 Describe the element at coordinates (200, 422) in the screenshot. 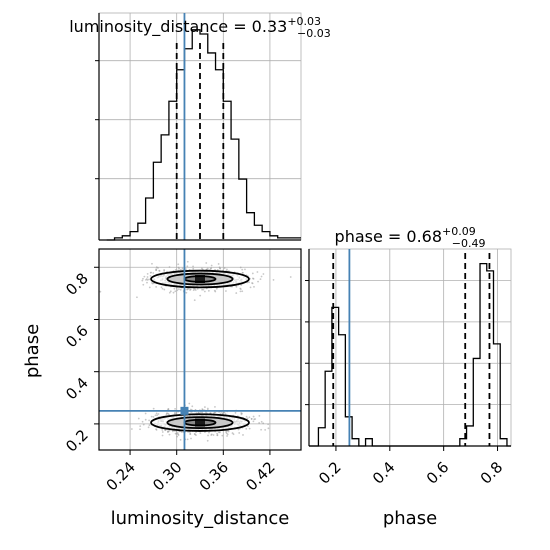

I see `density-peak` at that location.